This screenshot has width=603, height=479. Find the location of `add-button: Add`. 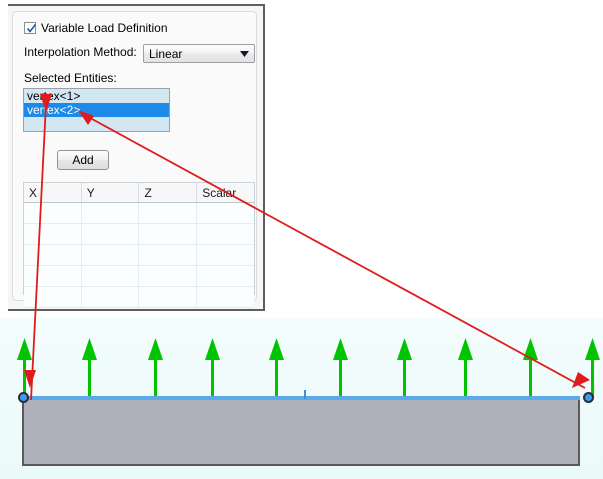

add-button: Add is located at coordinates (83, 160).